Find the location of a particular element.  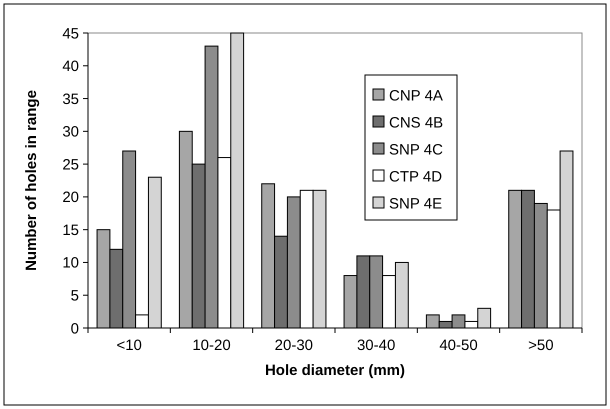

x-tick-label: 10-20 is located at coordinates (211, 345).